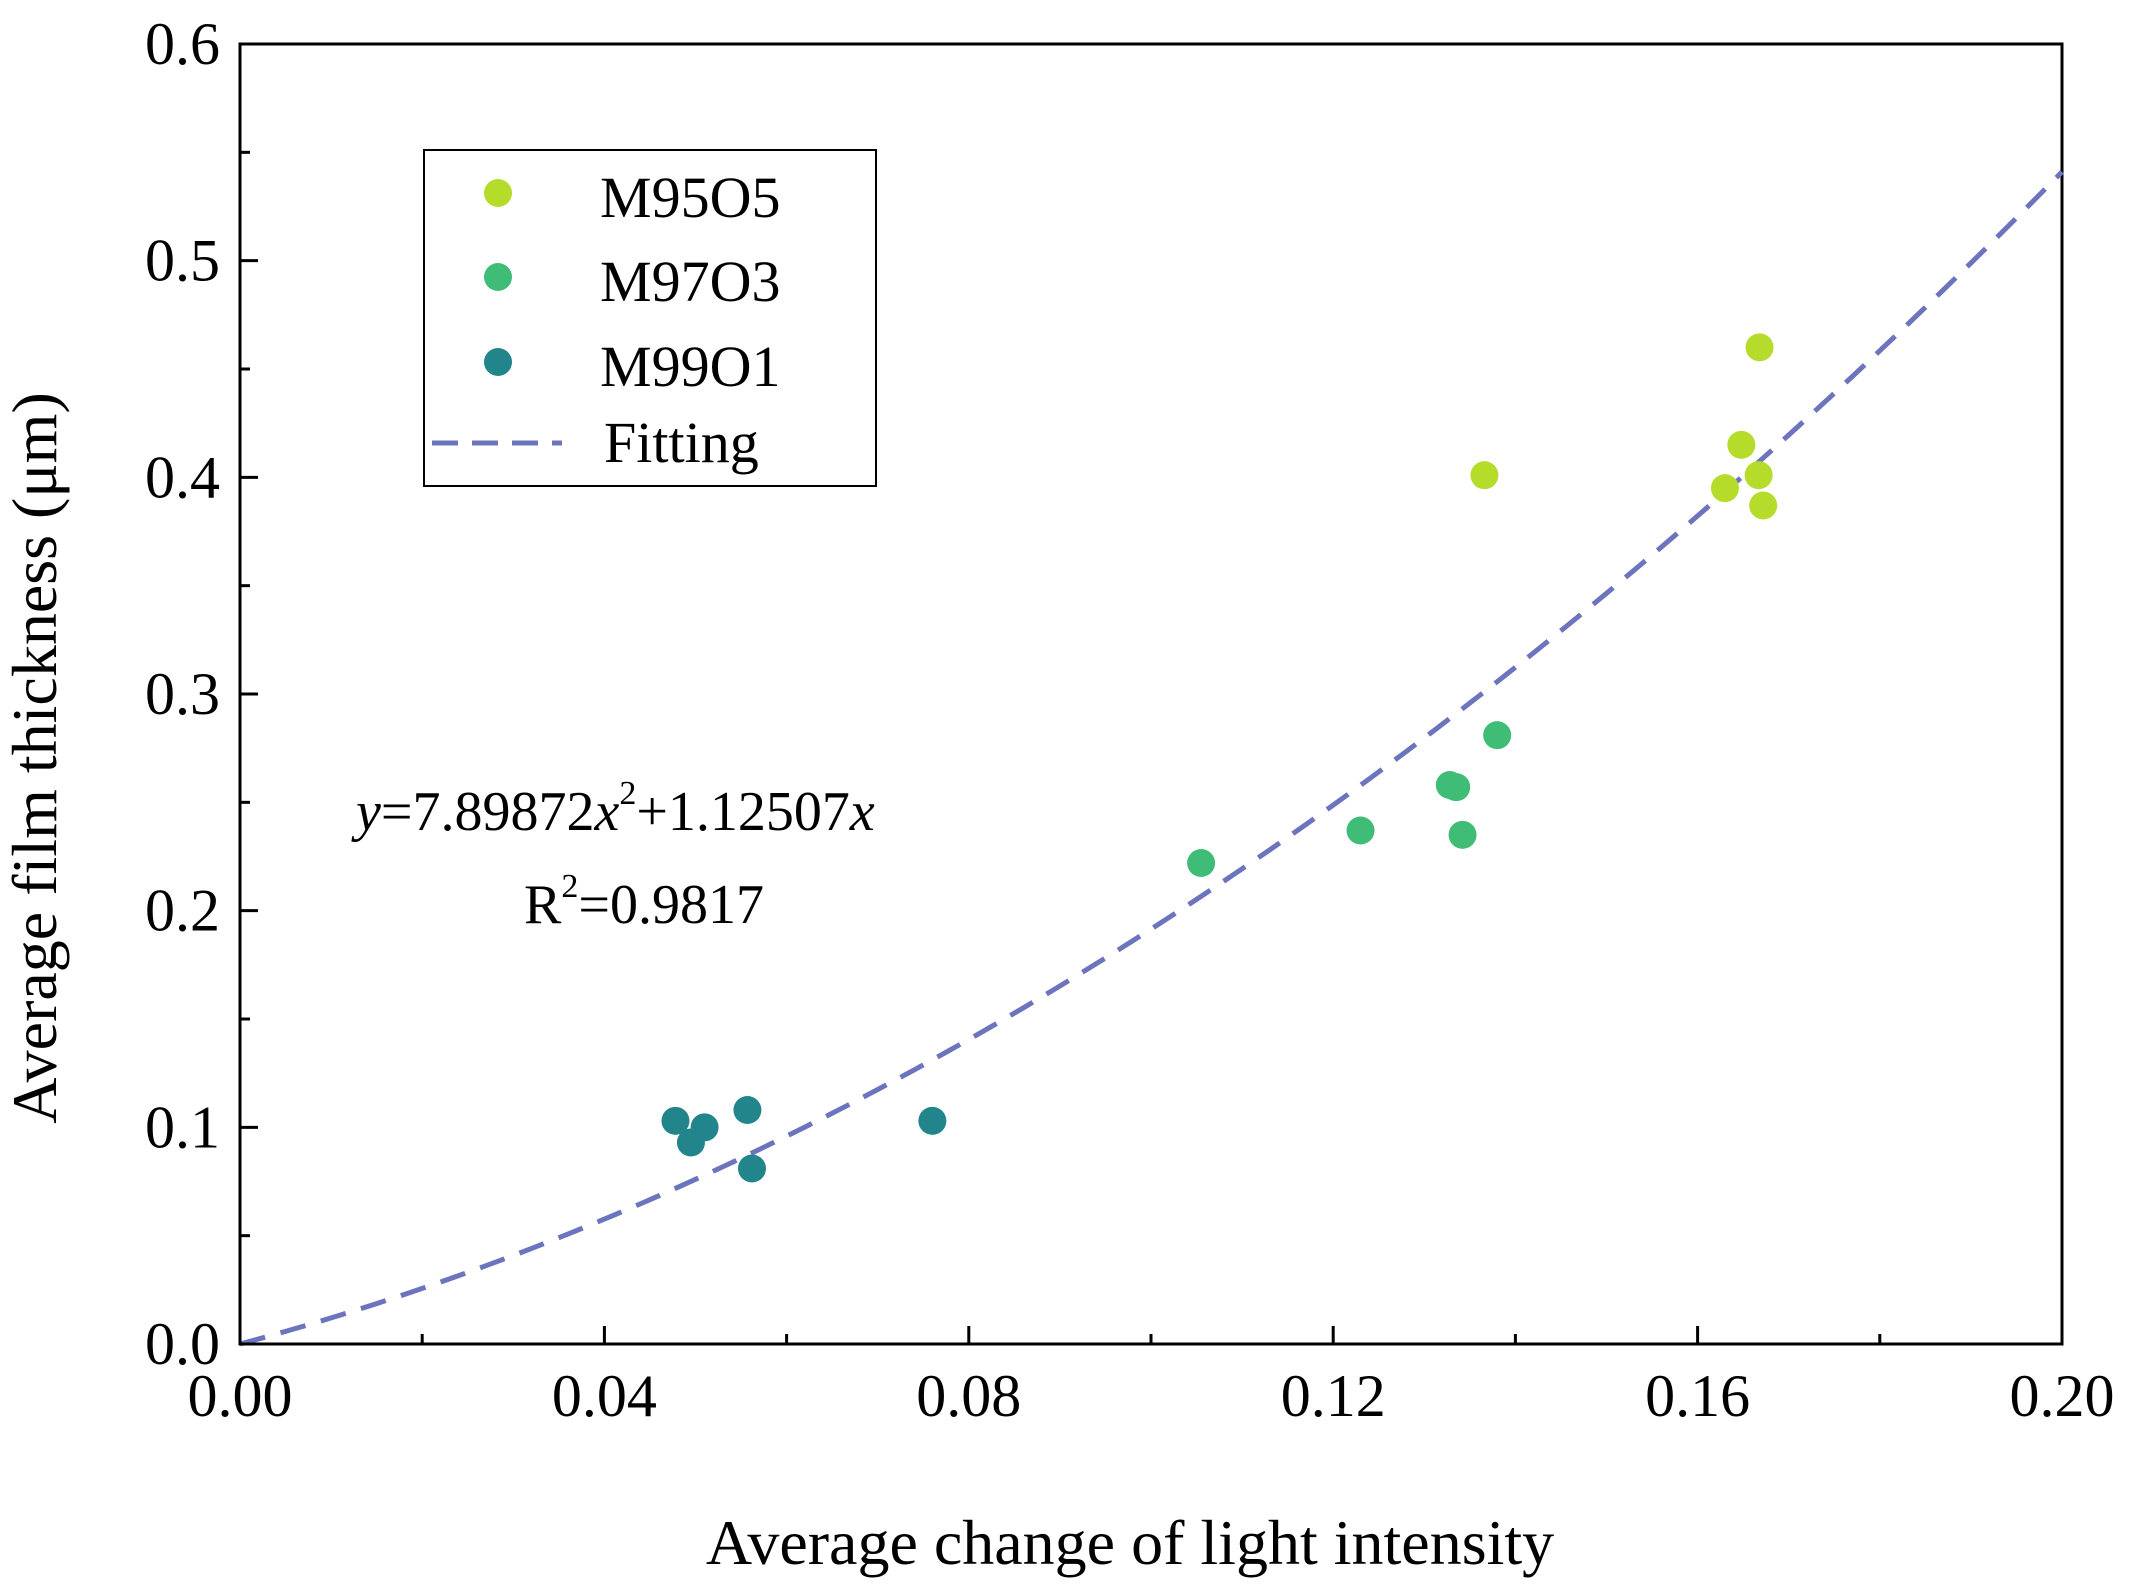 This screenshot has width=2133, height=1596. I want to click on y-tick-label: 0.2, so click(182, 911).